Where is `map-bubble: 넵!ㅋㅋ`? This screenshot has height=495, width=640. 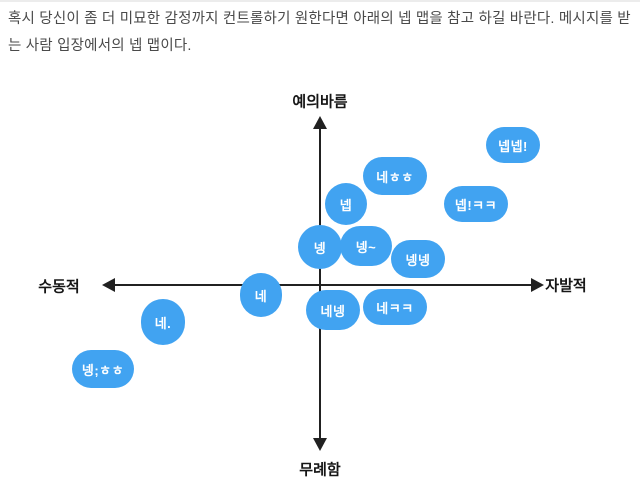 map-bubble: 넵!ㅋㅋ is located at coordinates (476, 204).